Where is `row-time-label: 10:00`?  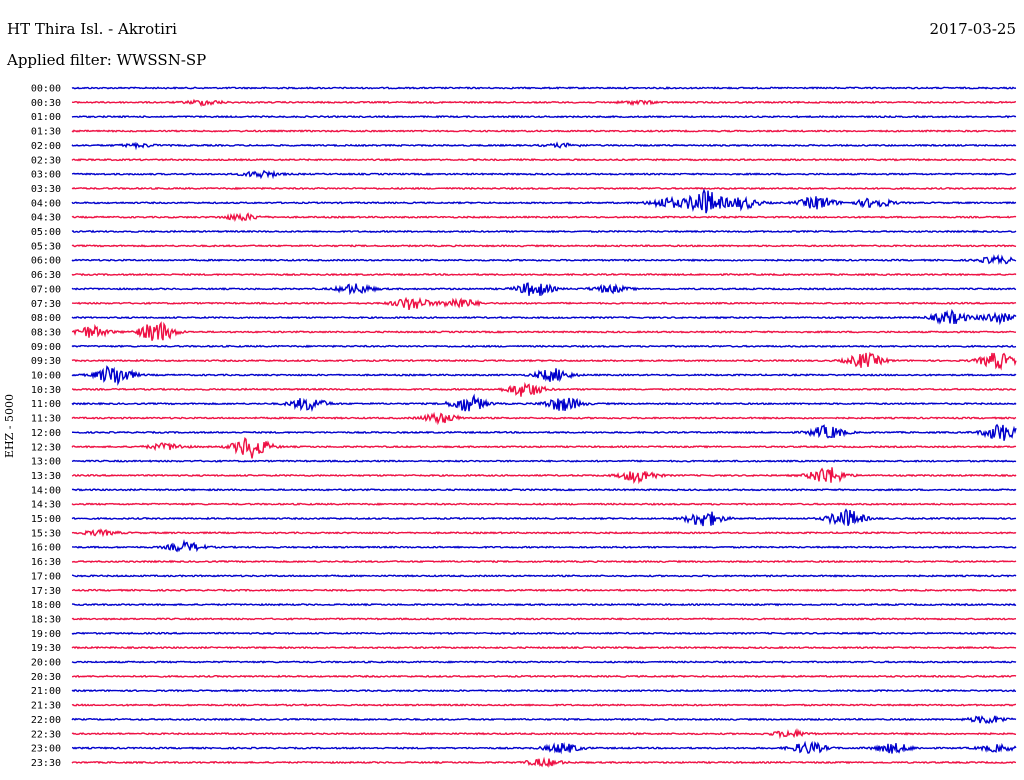 row-time-label: 10:00 is located at coordinates (46, 376).